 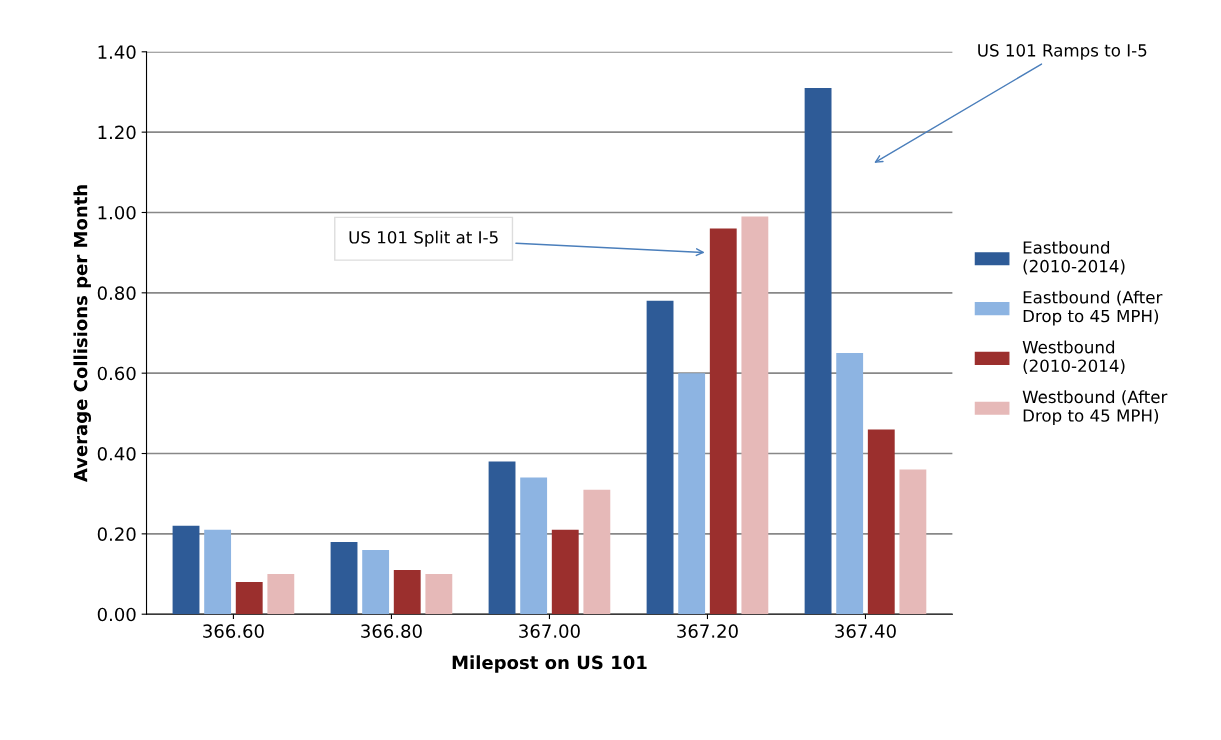 What do you see at coordinates (116, 373) in the screenshot?
I see `y-tick-label: 0.60` at bounding box center [116, 373].